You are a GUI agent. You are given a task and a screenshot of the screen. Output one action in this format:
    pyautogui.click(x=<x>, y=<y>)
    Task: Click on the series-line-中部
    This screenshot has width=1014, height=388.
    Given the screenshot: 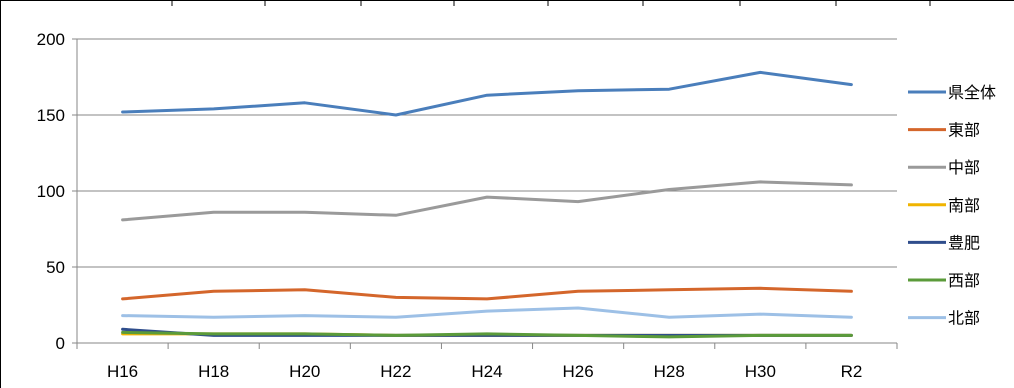 What is the action you would take?
    pyautogui.click(x=487, y=201)
    